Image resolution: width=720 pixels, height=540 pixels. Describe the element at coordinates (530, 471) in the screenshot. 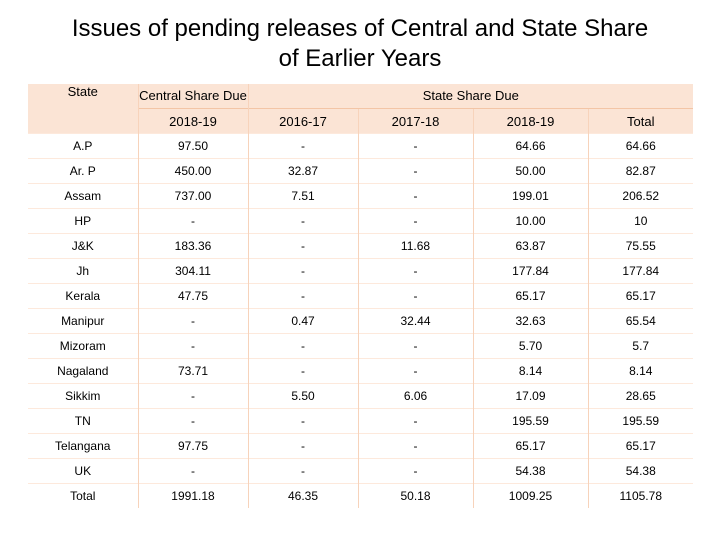

I see `cell-state-share-2018-19: 54.38` at that location.